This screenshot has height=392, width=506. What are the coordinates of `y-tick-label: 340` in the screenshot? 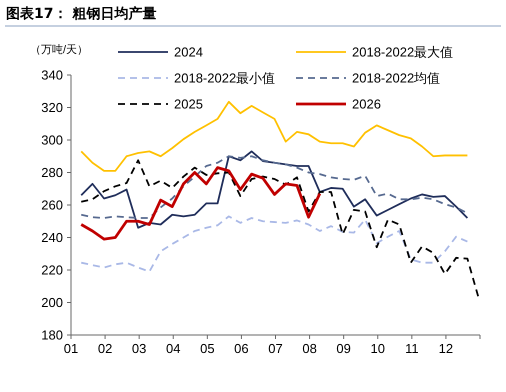 It's located at (52, 75).